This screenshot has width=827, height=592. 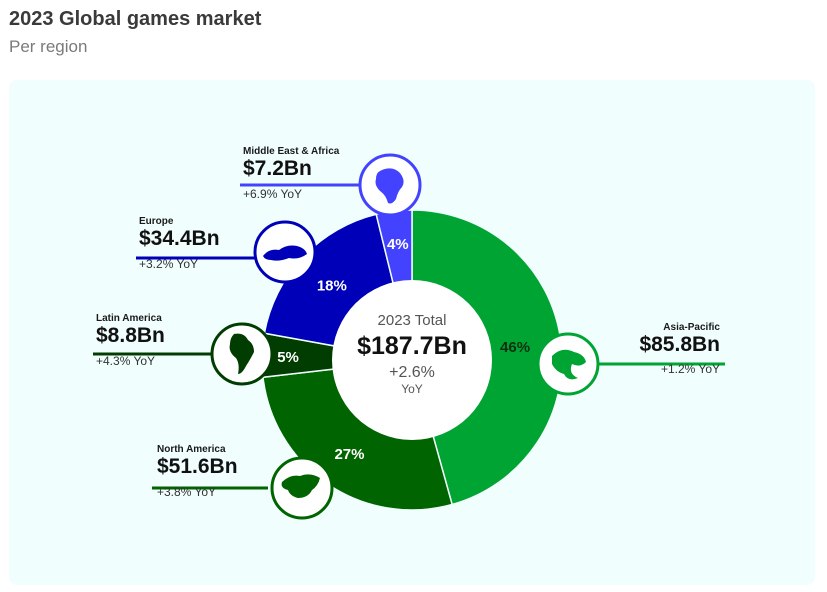 What do you see at coordinates (130, 335) in the screenshot?
I see `region-value: $8.8Bn` at bounding box center [130, 335].